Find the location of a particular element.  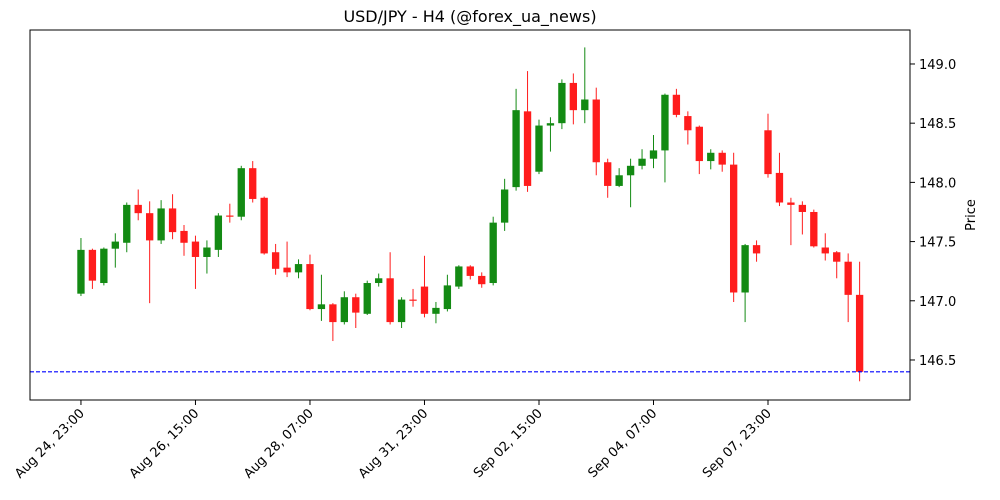

x-tick-label: Aug 28, 07:00 is located at coordinates (279, 444).